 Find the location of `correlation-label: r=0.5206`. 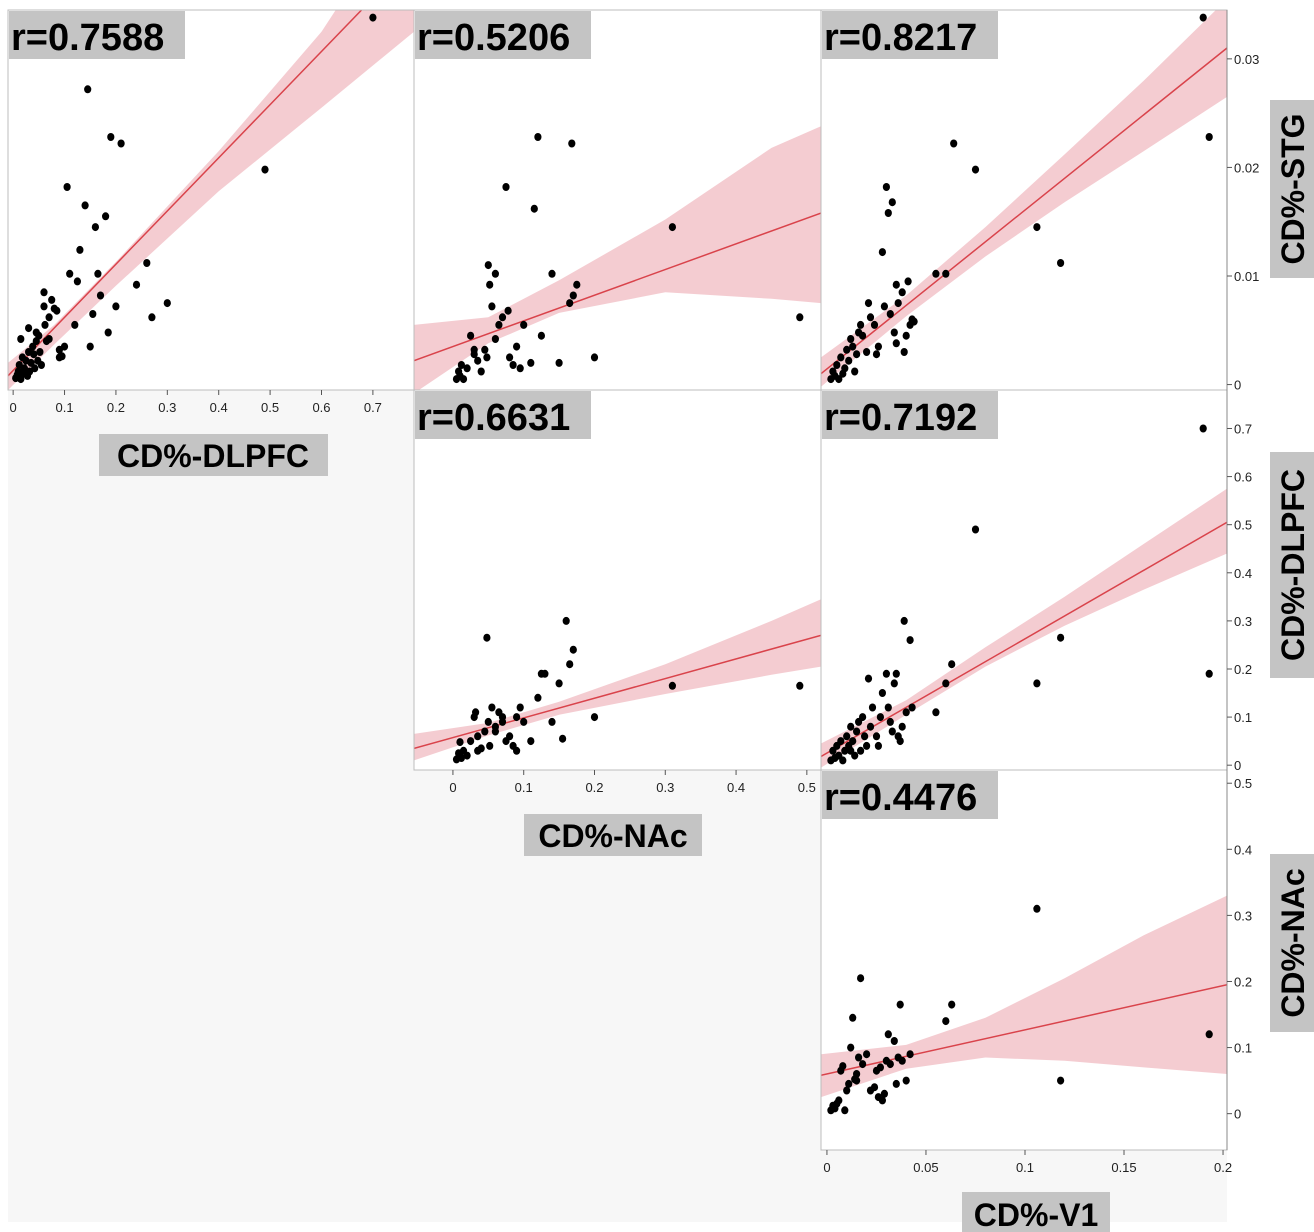

correlation-label: r=0.5206 is located at coordinates (493, 38).